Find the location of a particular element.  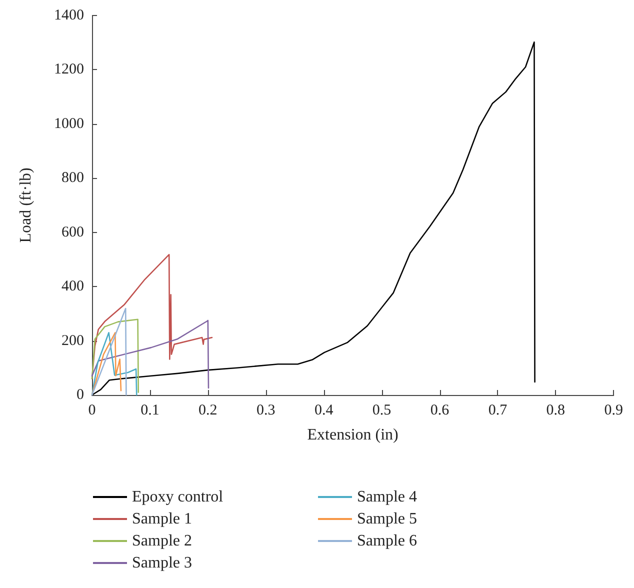

y-axis-title: Load (ft·lb) is located at coordinates (26, 205).